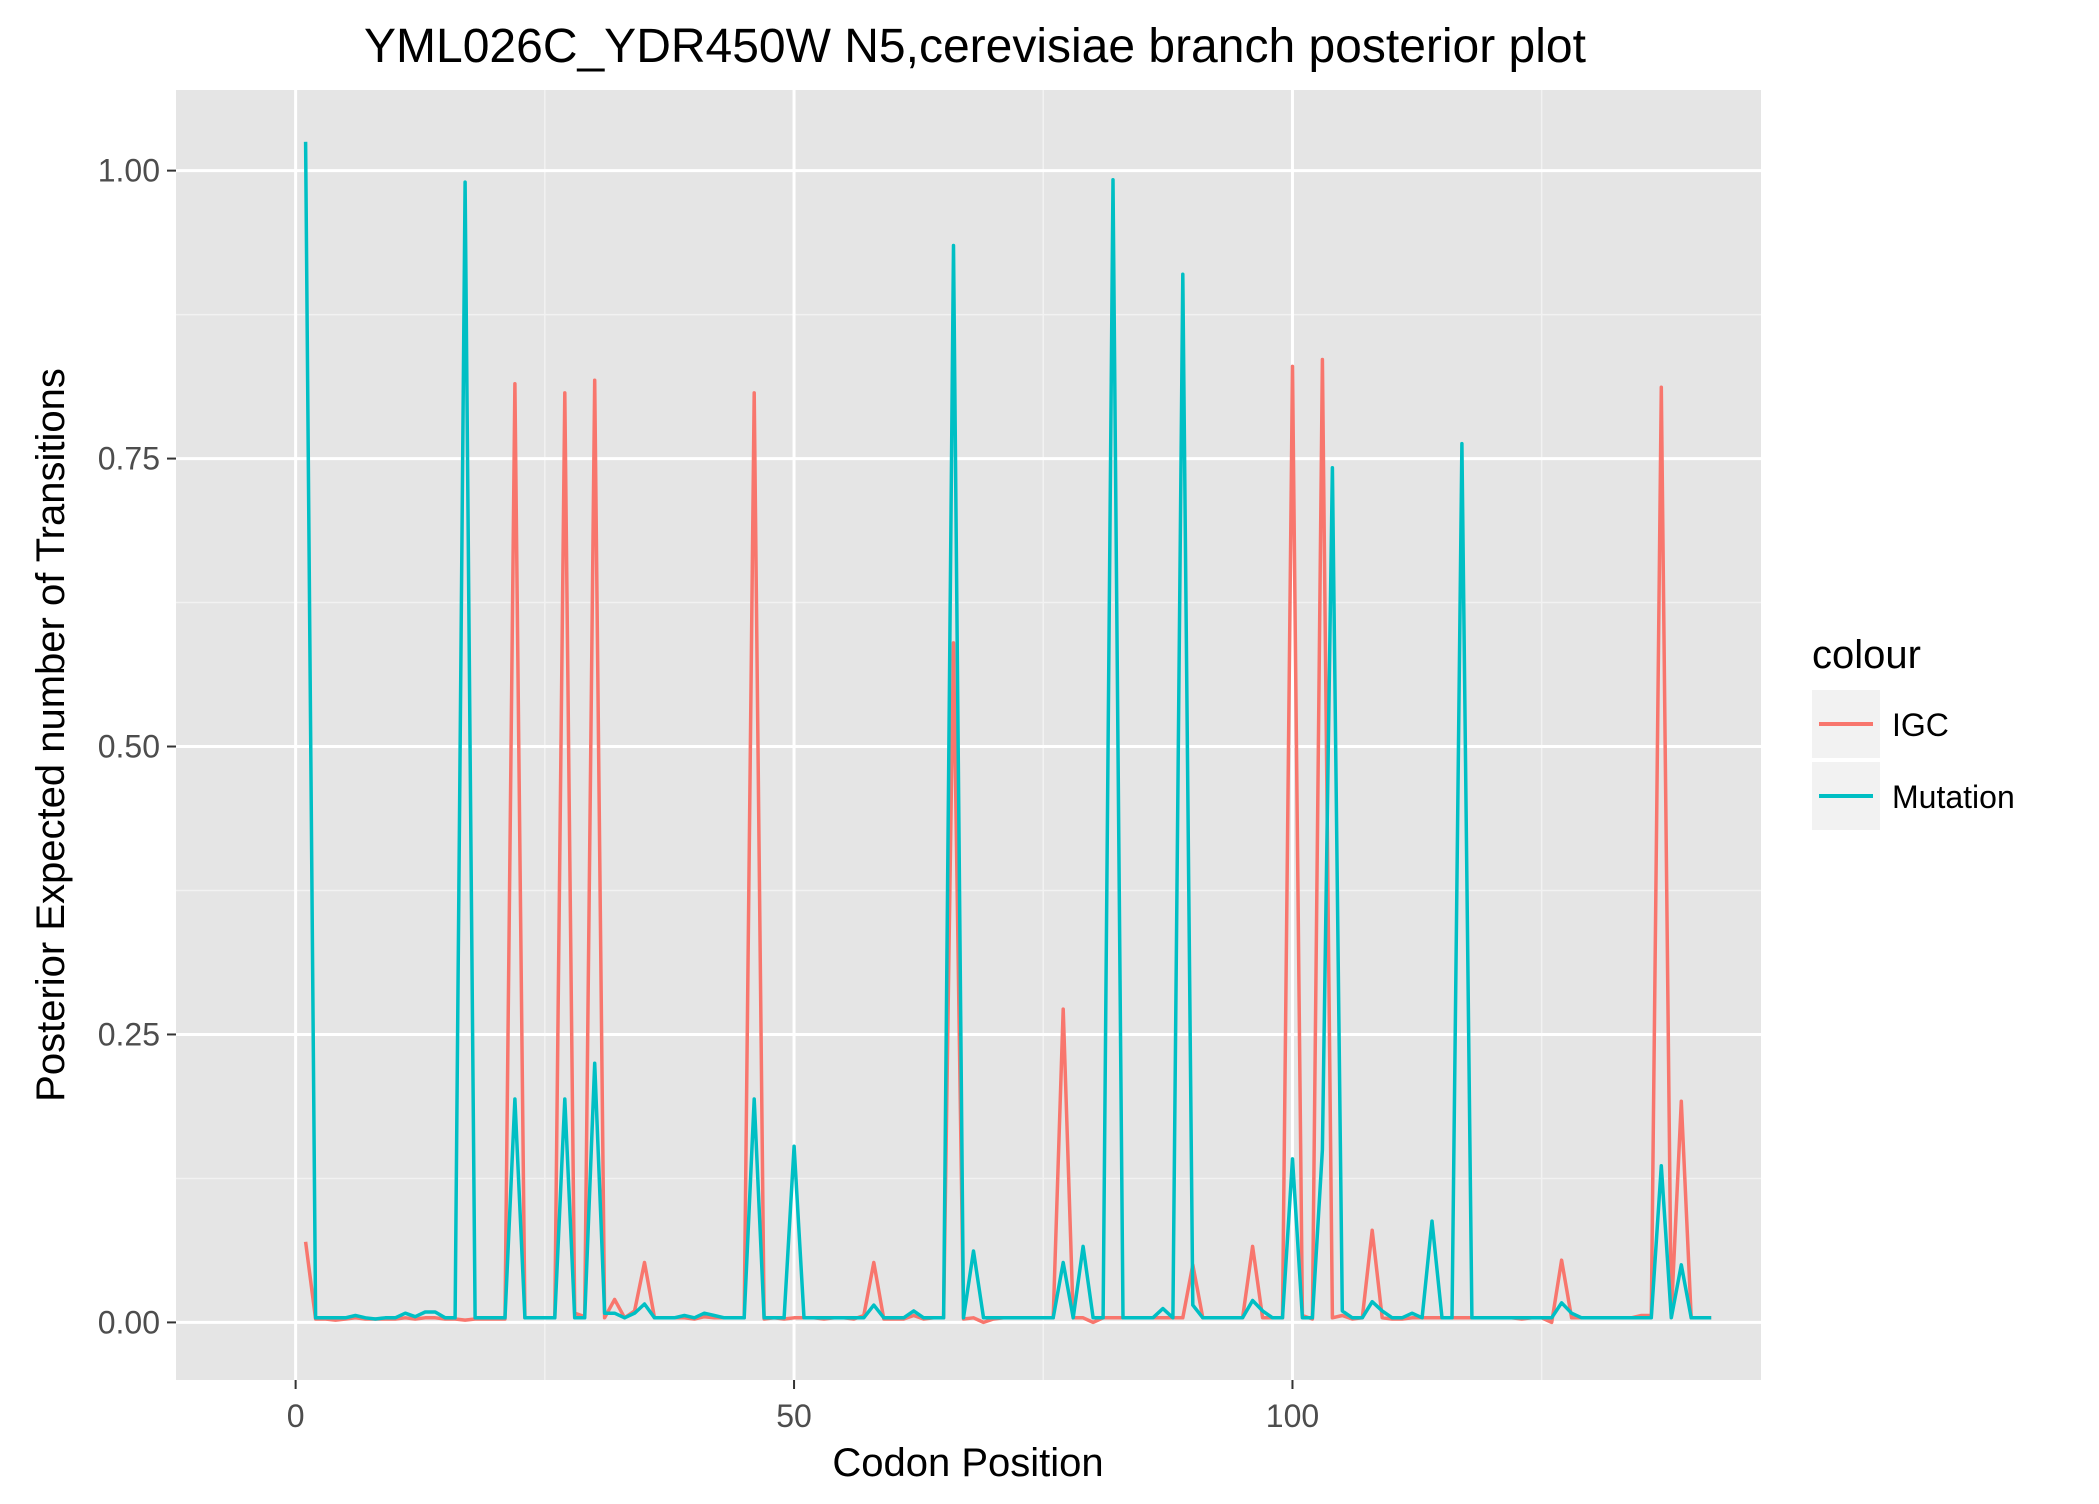  I want to click on legend: colour IGC Mutation, so click(1913, 731).